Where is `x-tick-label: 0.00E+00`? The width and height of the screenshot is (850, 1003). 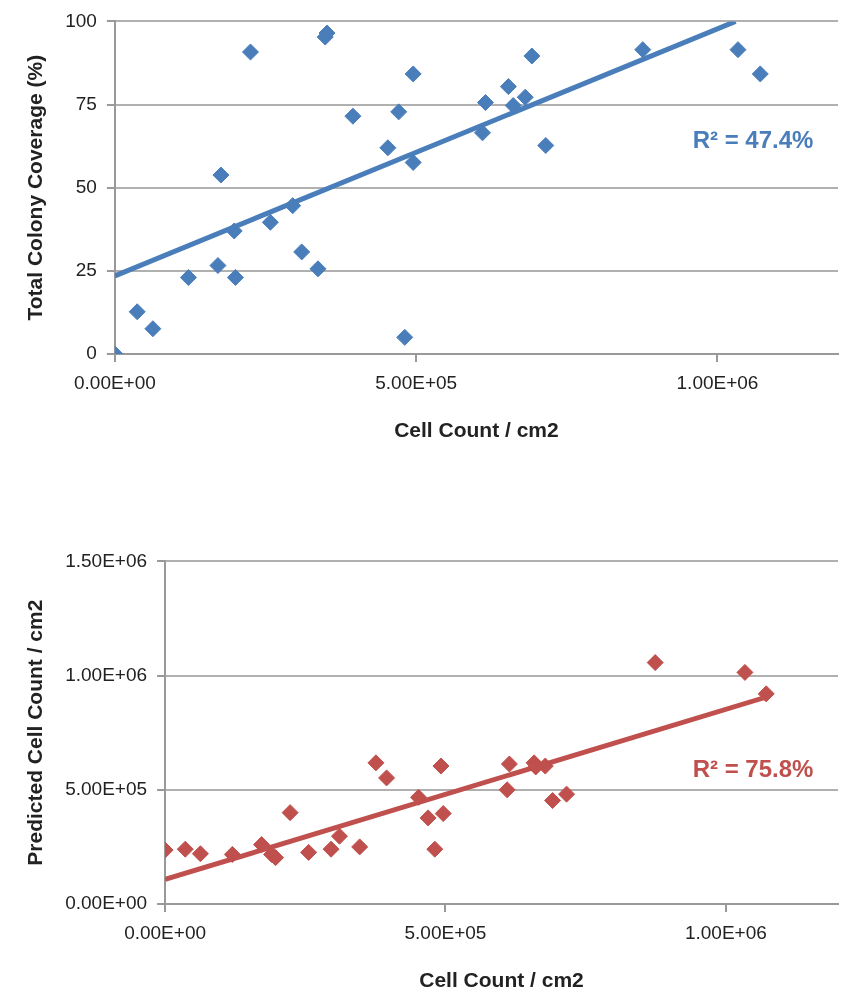 x-tick-label: 0.00E+00 is located at coordinates (165, 932).